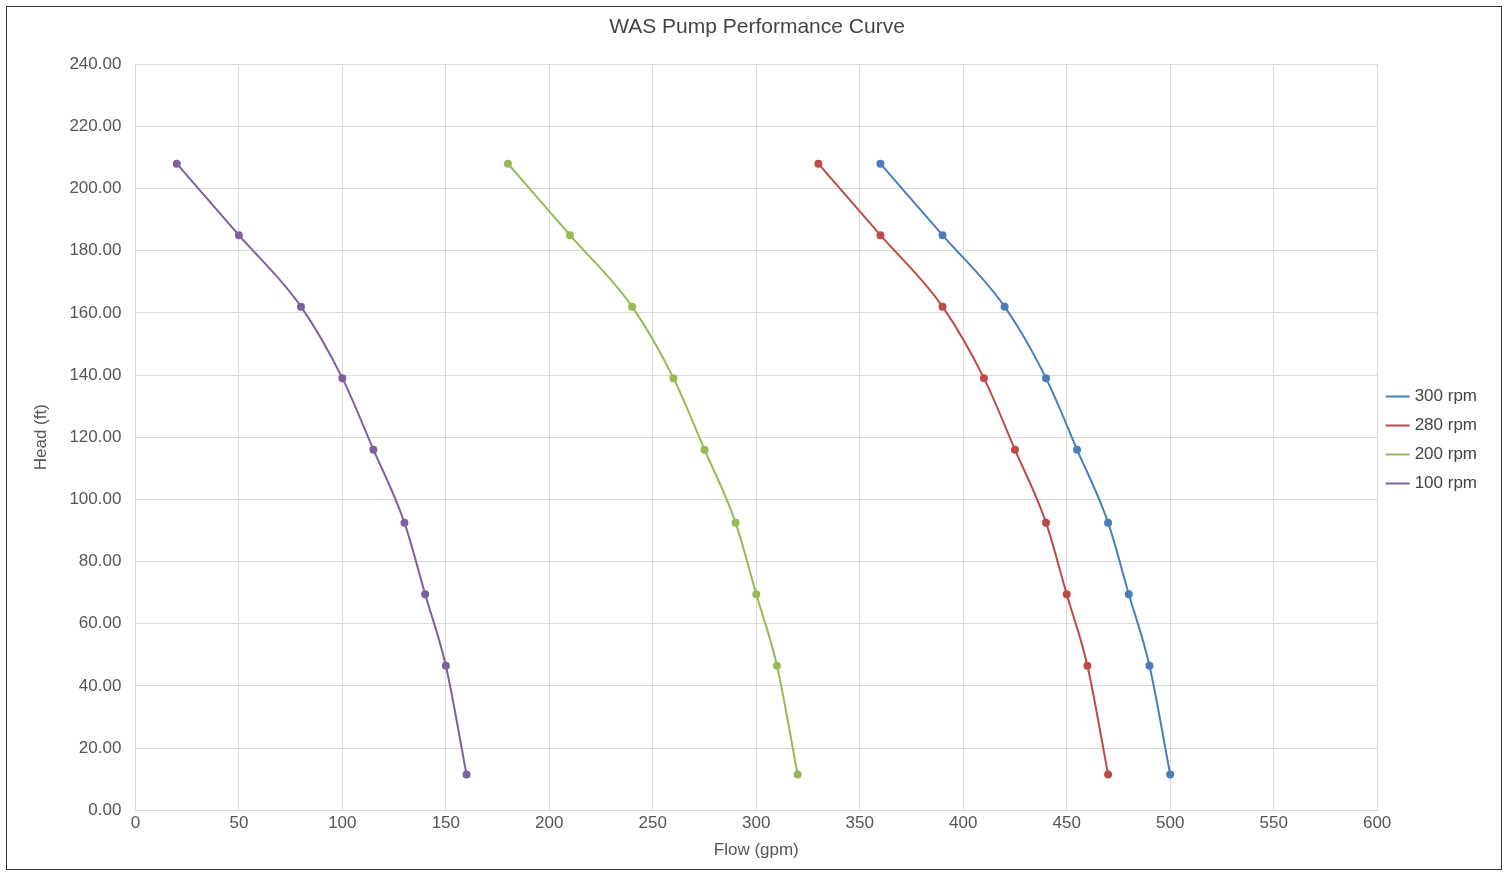 Image resolution: width=1504 pixels, height=872 pixels. Describe the element at coordinates (1446, 425) in the screenshot. I see `legend-label: 280 rpm` at that location.